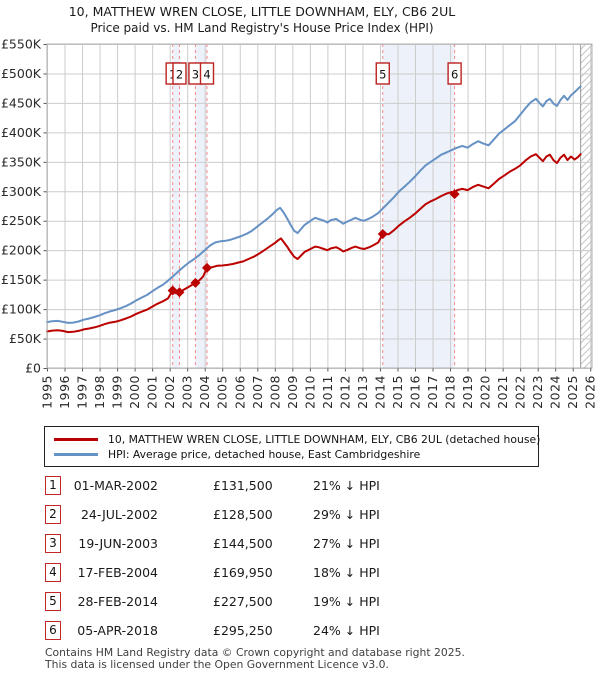  What do you see at coordinates (313, 73) in the screenshot?
I see `sale-flags: 123456` at bounding box center [313, 73].